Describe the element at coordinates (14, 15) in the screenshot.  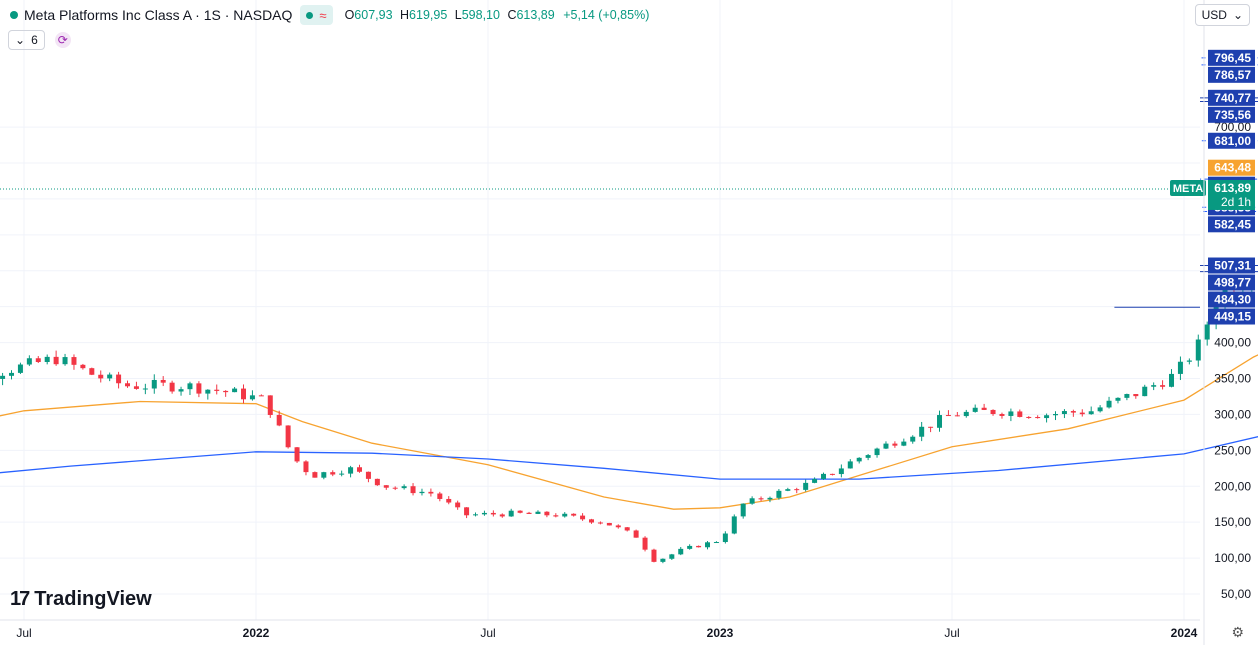
I see `status-dot-icon` at that location.